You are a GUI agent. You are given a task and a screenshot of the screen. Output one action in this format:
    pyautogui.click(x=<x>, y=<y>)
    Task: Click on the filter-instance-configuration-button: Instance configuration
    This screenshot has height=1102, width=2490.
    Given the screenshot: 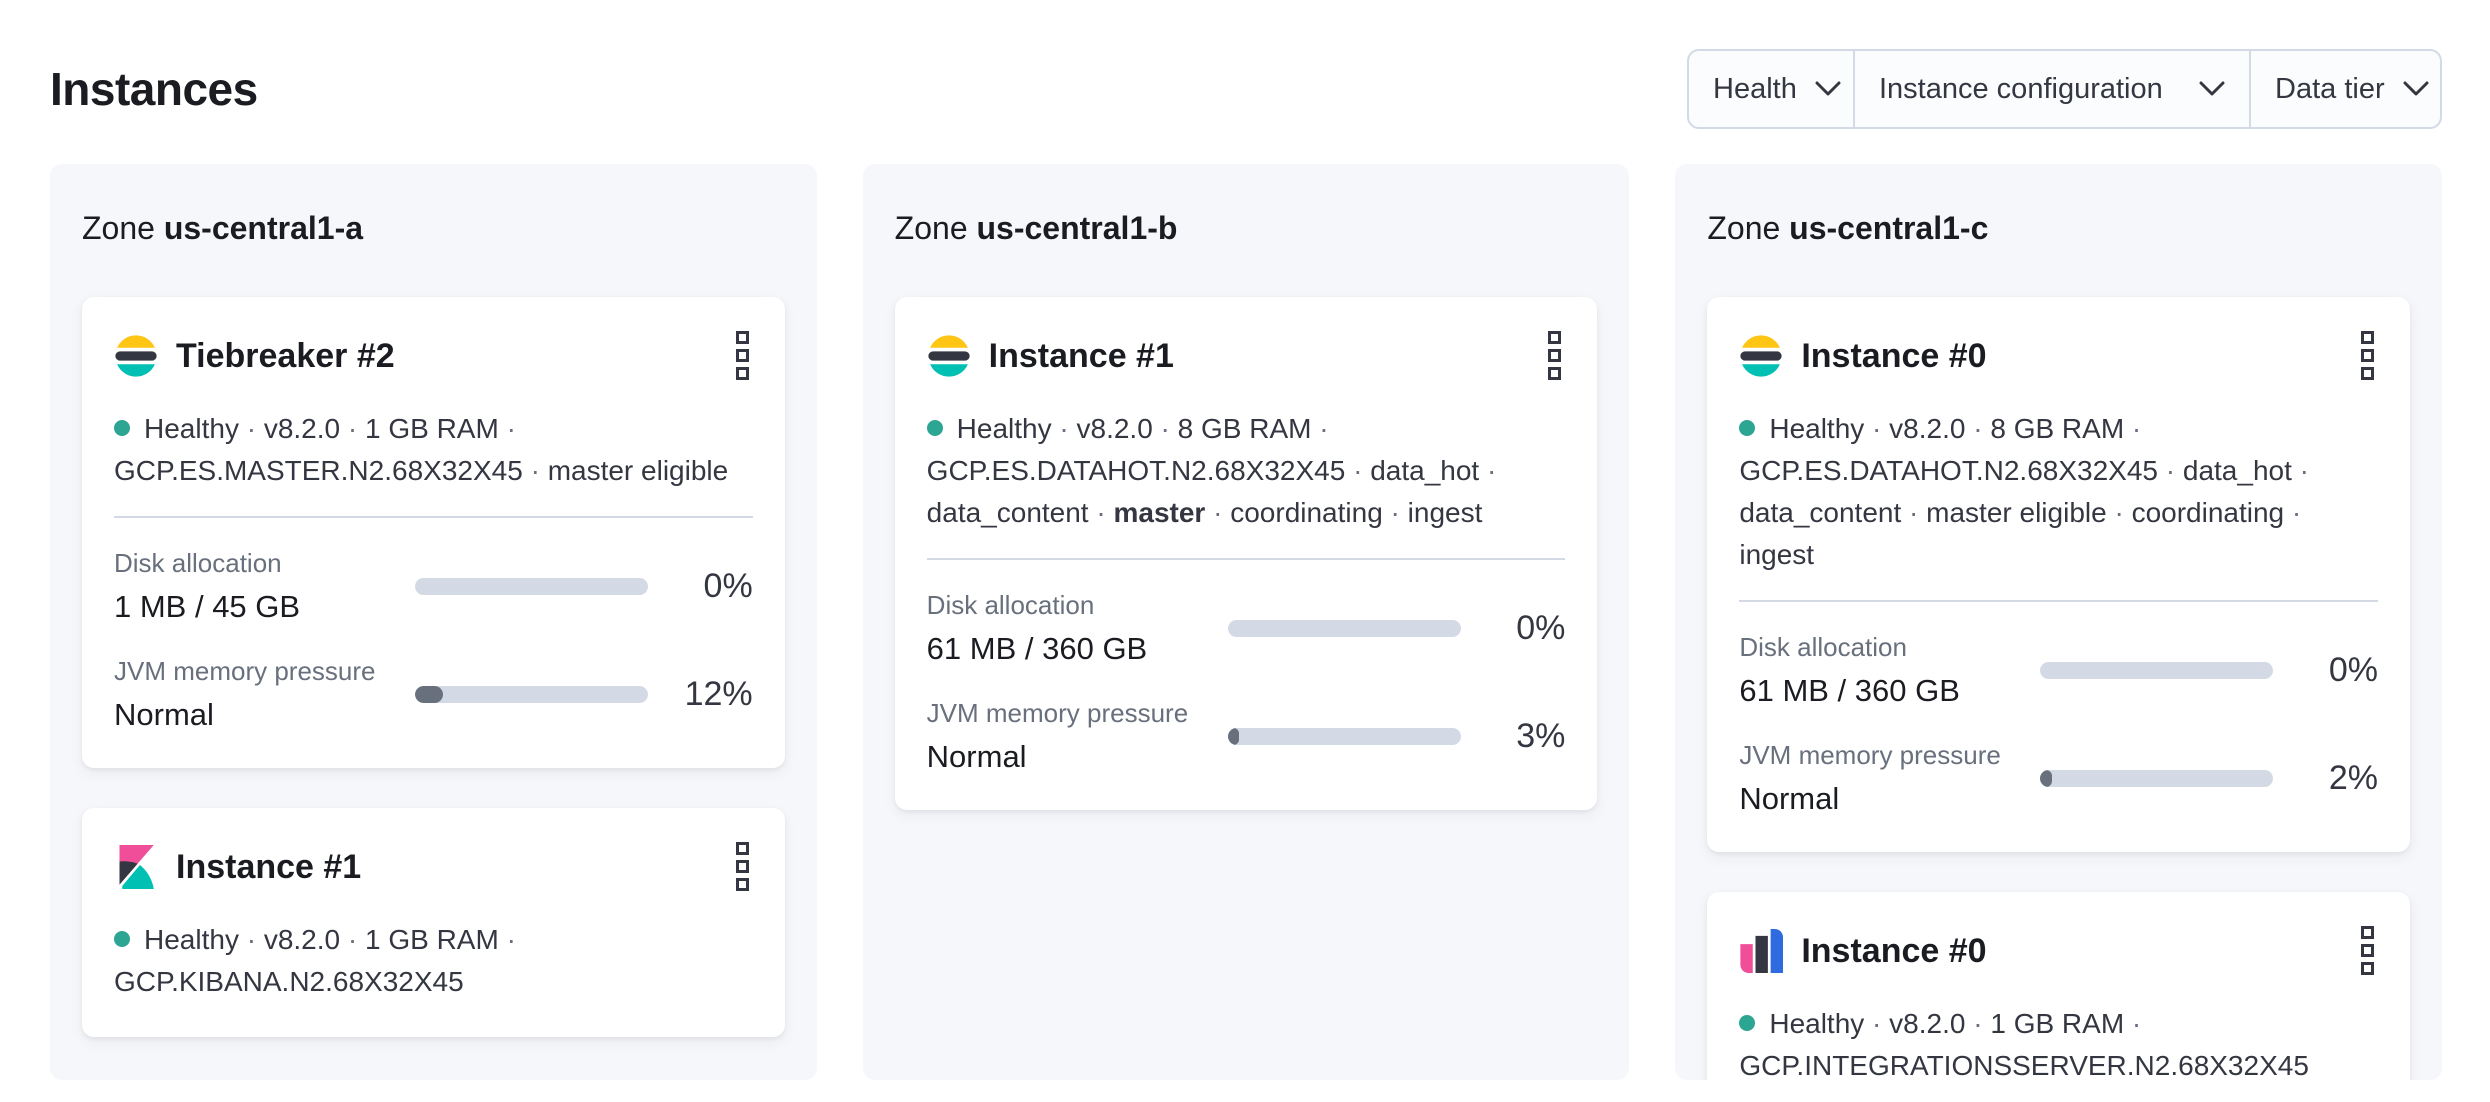 What is the action you would take?
    pyautogui.click(x=2051, y=89)
    